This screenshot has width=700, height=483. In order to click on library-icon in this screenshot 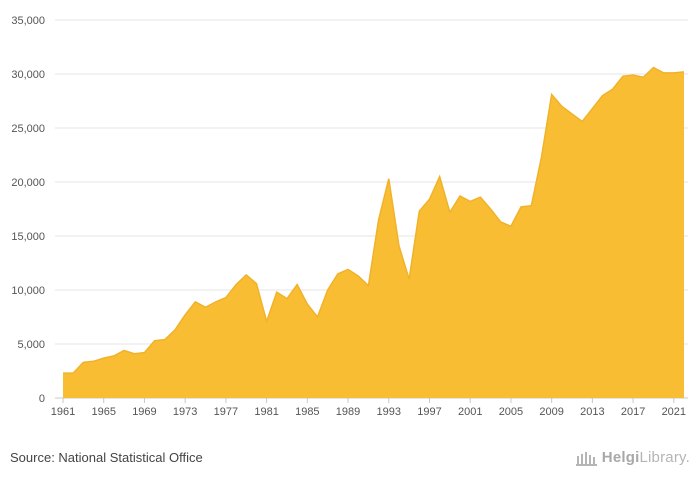, I will do `click(586, 458)`.